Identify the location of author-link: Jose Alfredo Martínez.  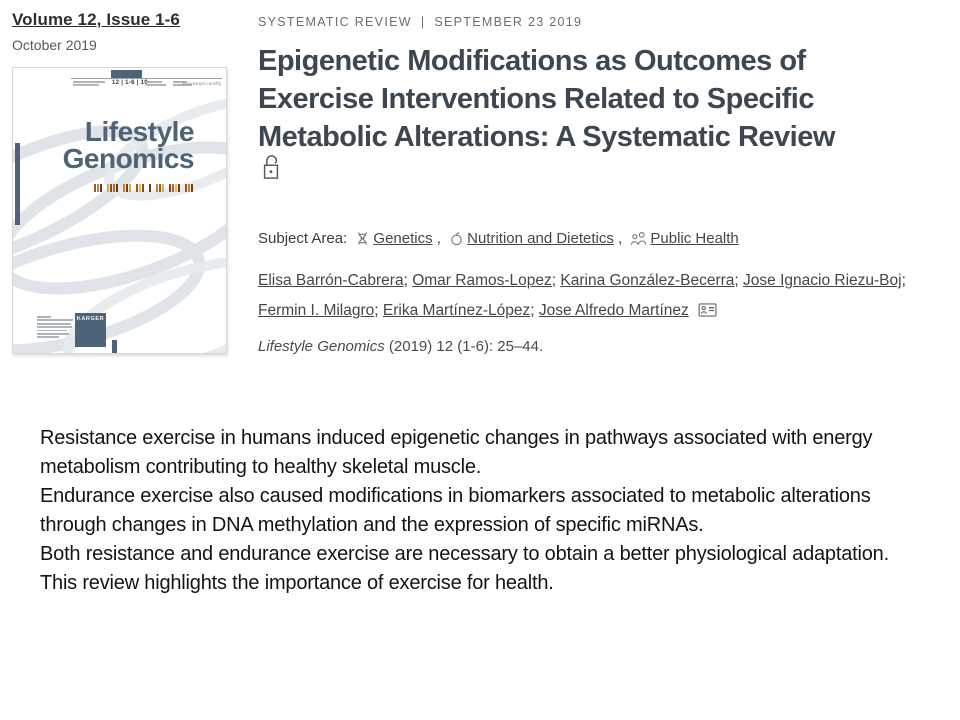
(613, 310).